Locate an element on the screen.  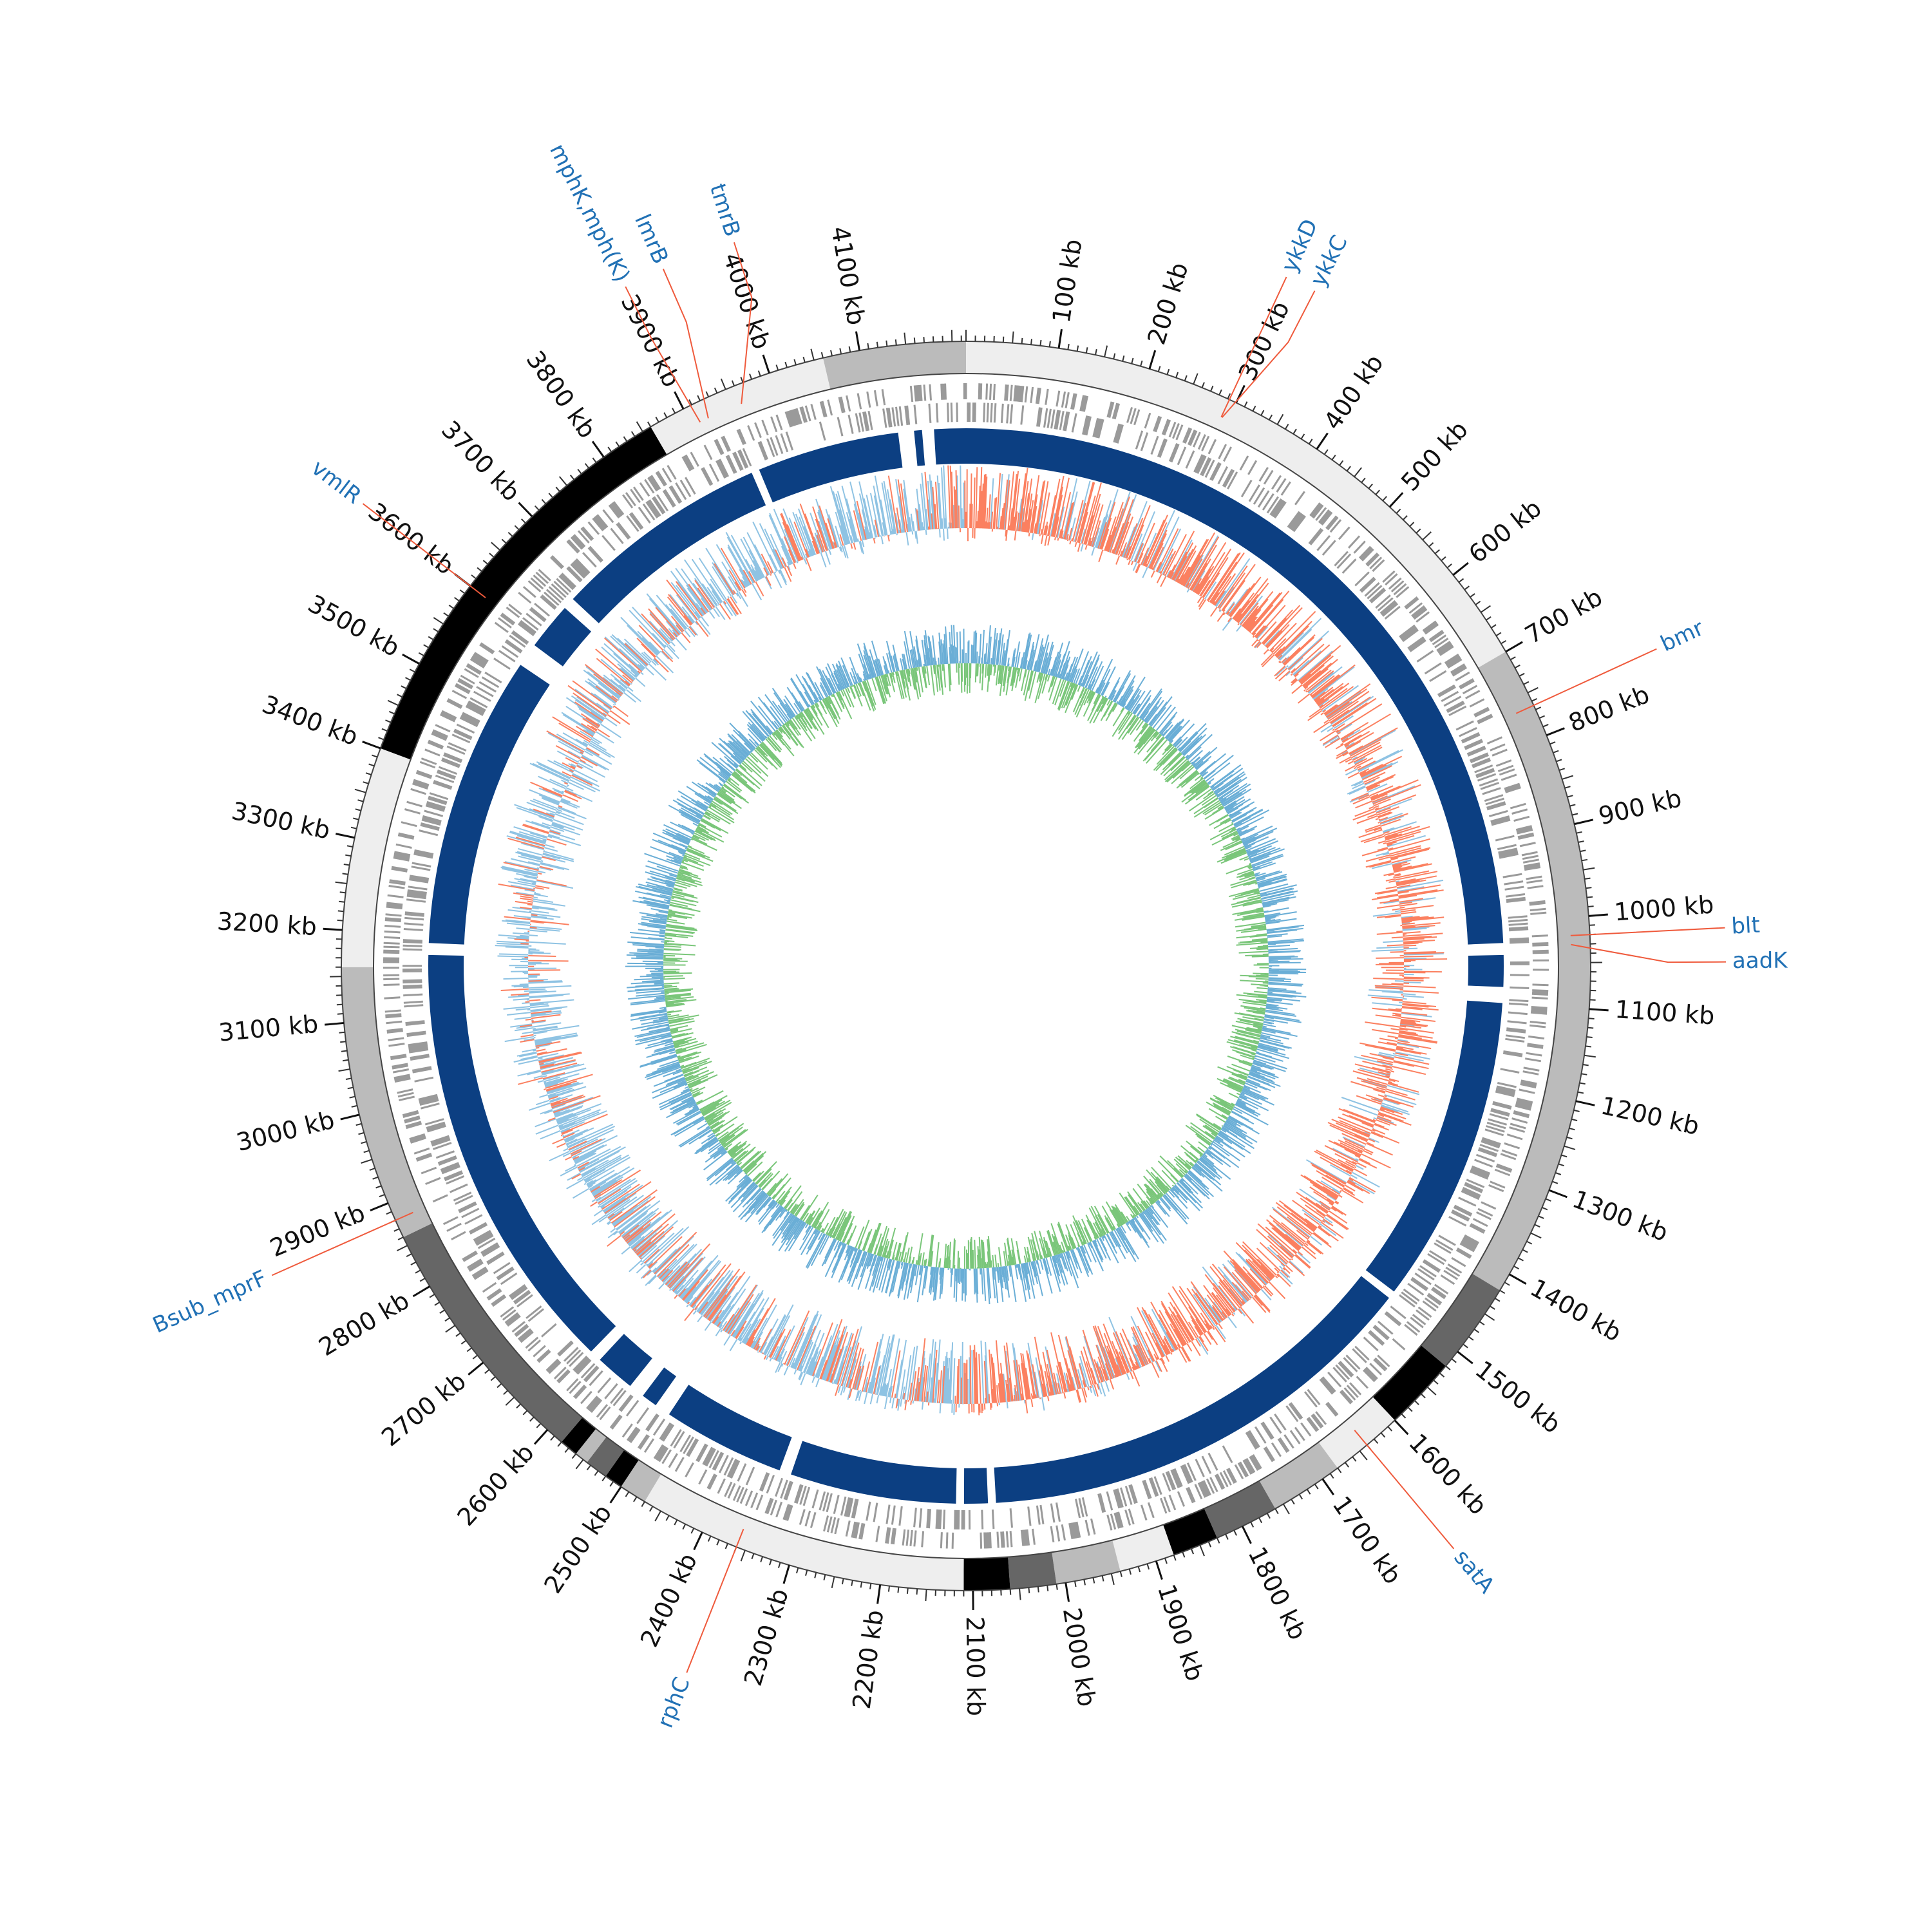
tick-label: 3500 kb is located at coordinates (353, 625).